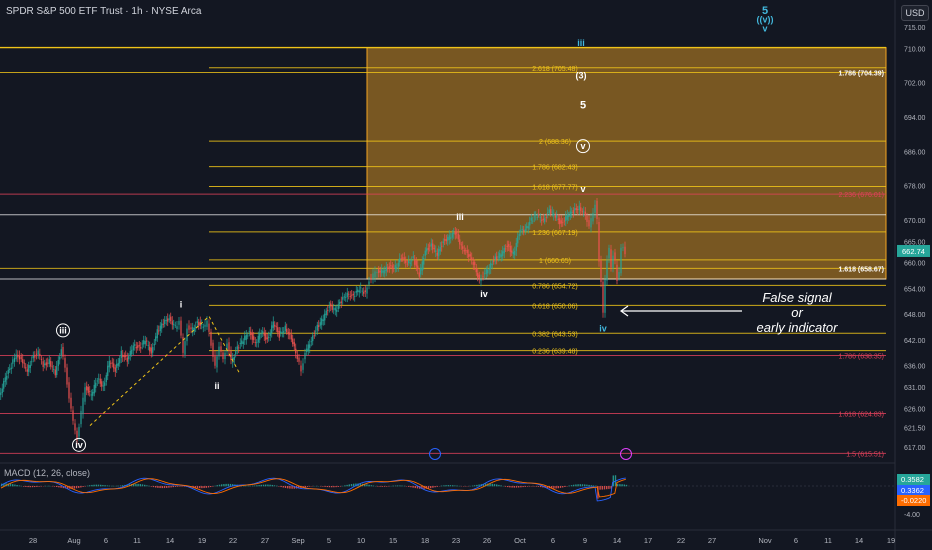  What do you see at coordinates (265, 540) in the screenshot?
I see `time-tick-label: 27` at bounding box center [265, 540].